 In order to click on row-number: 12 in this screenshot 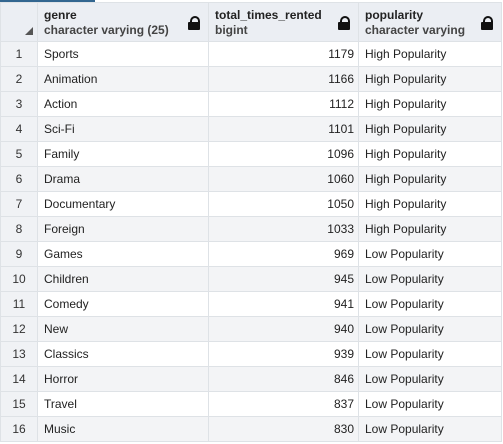, I will do `click(19, 329)`.